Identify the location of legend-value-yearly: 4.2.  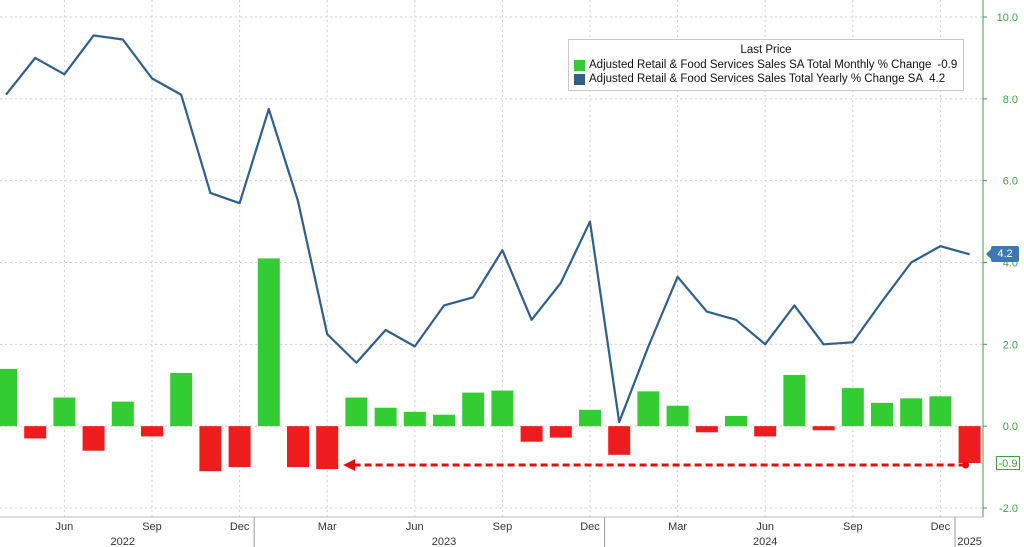
(937, 79).